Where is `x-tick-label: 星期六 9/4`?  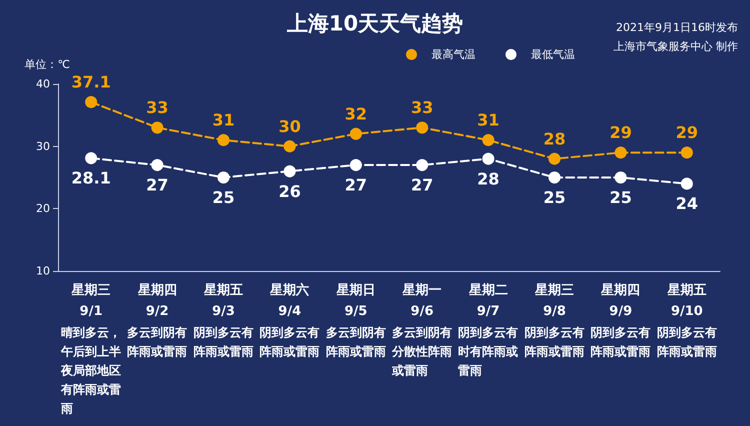
x-tick-label: 星期六 9/4 is located at coordinates (289, 300).